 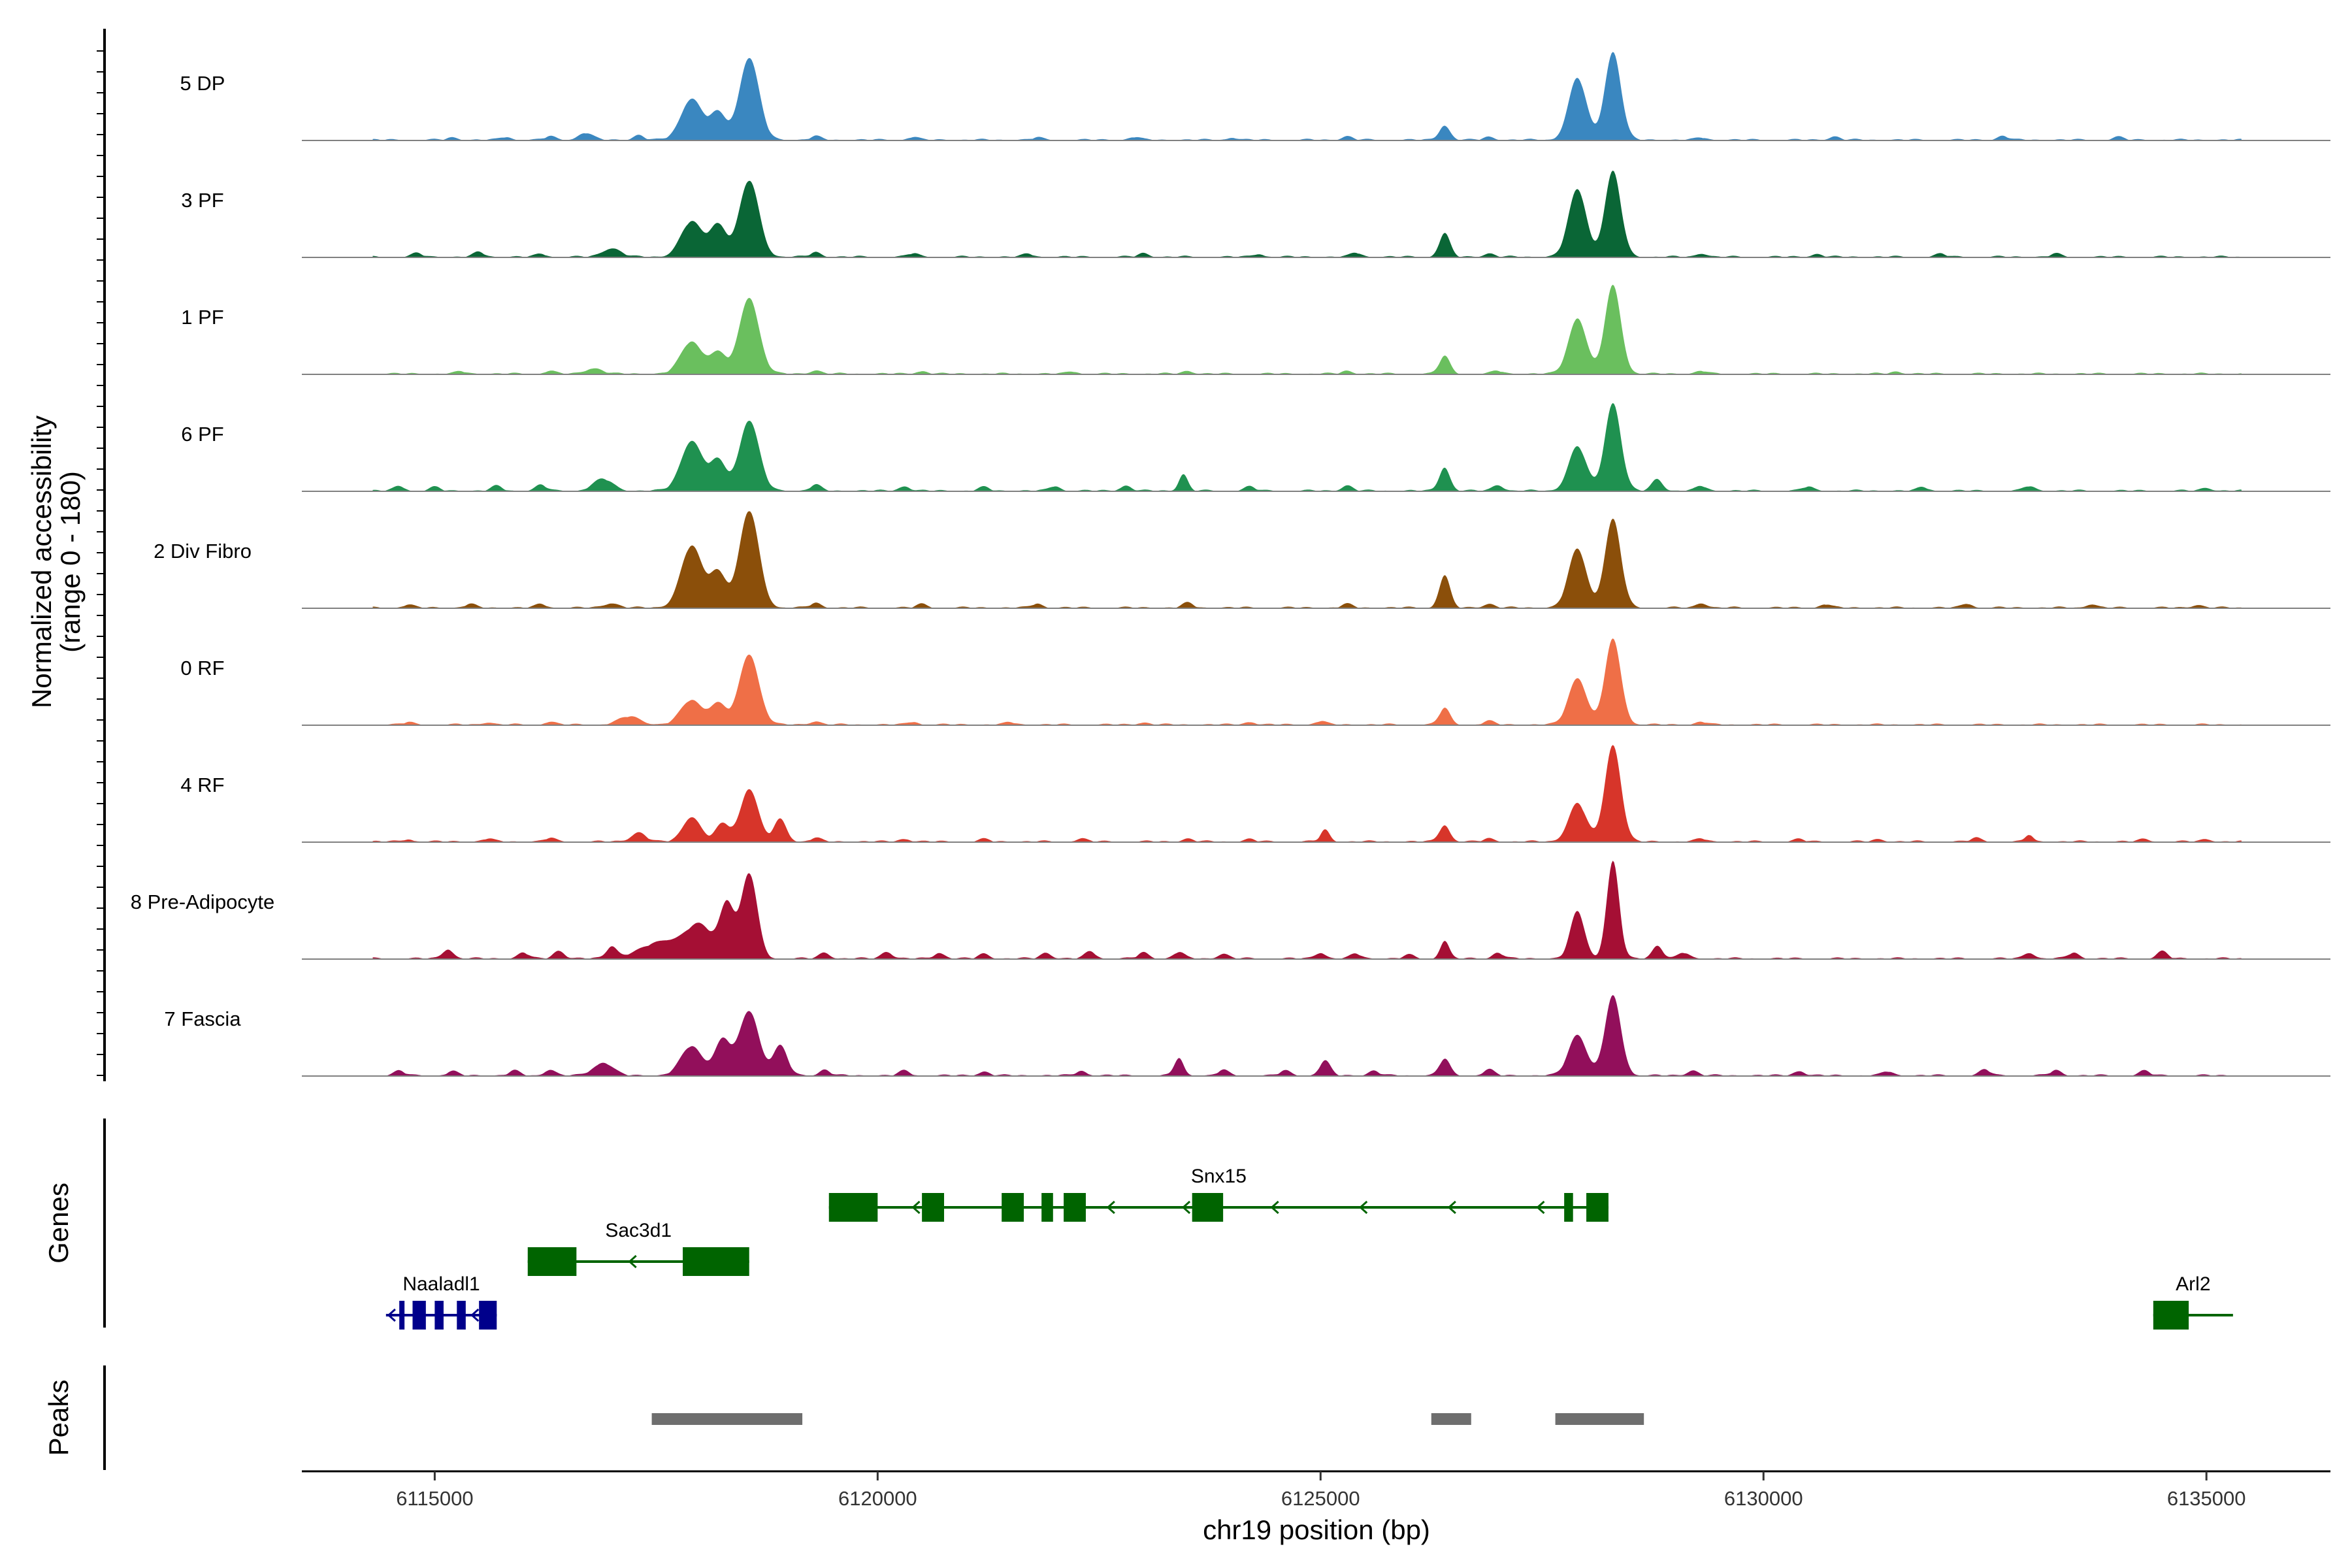 What do you see at coordinates (434, 1498) in the screenshot?
I see `x-tick-label: 6115000` at bounding box center [434, 1498].